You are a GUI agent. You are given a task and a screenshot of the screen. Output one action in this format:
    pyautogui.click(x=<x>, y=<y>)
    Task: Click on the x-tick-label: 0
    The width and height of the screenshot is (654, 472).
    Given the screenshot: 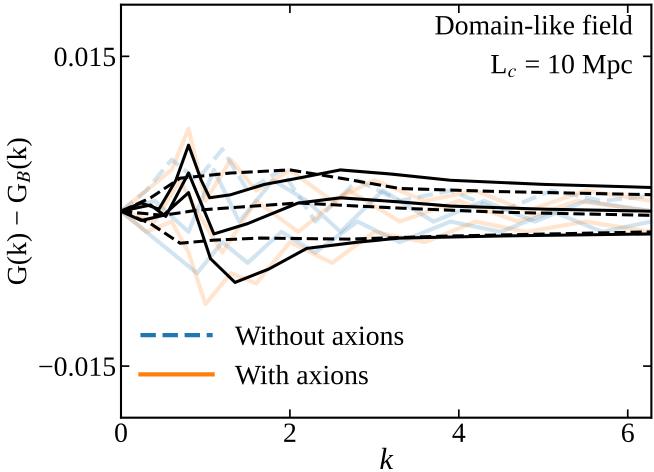 What is the action you would take?
    pyautogui.click(x=121, y=432)
    